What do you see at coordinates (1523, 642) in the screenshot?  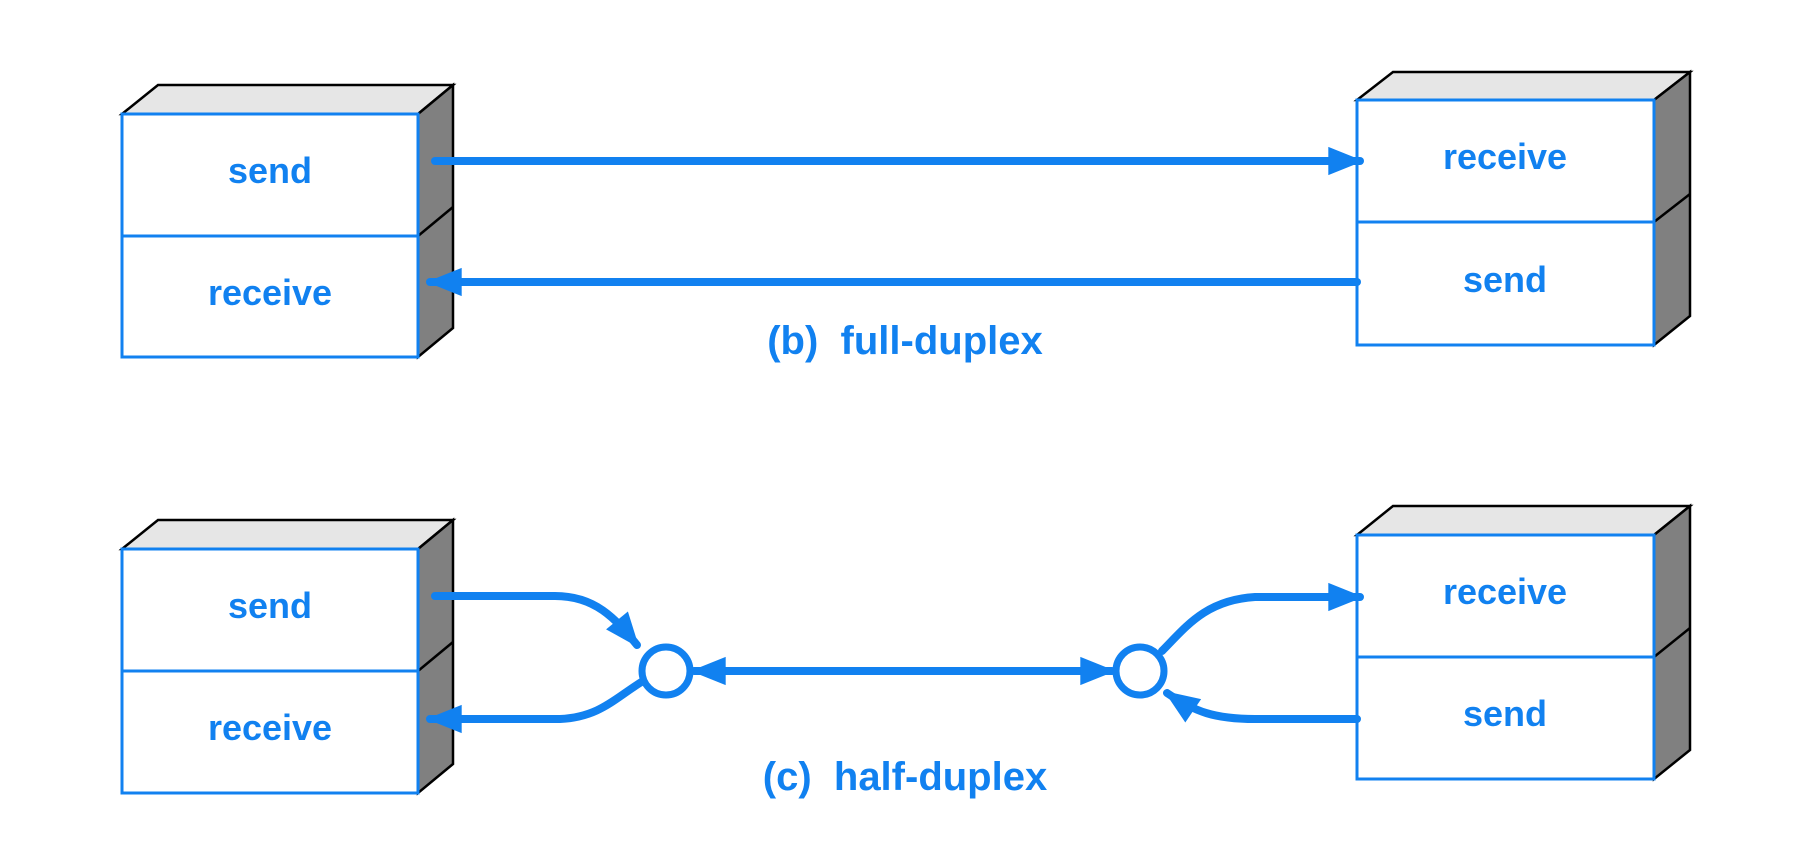 I see `right-station-half-duplex: receive send` at bounding box center [1523, 642].